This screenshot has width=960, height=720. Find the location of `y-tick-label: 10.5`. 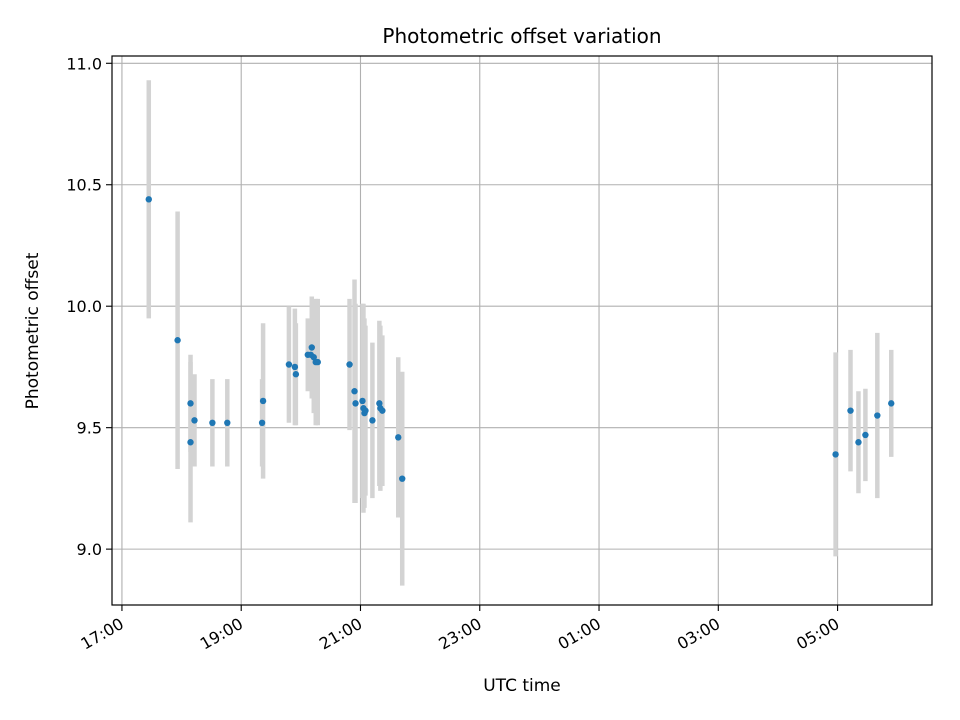

y-tick-label: 10.5 is located at coordinates (84, 185).